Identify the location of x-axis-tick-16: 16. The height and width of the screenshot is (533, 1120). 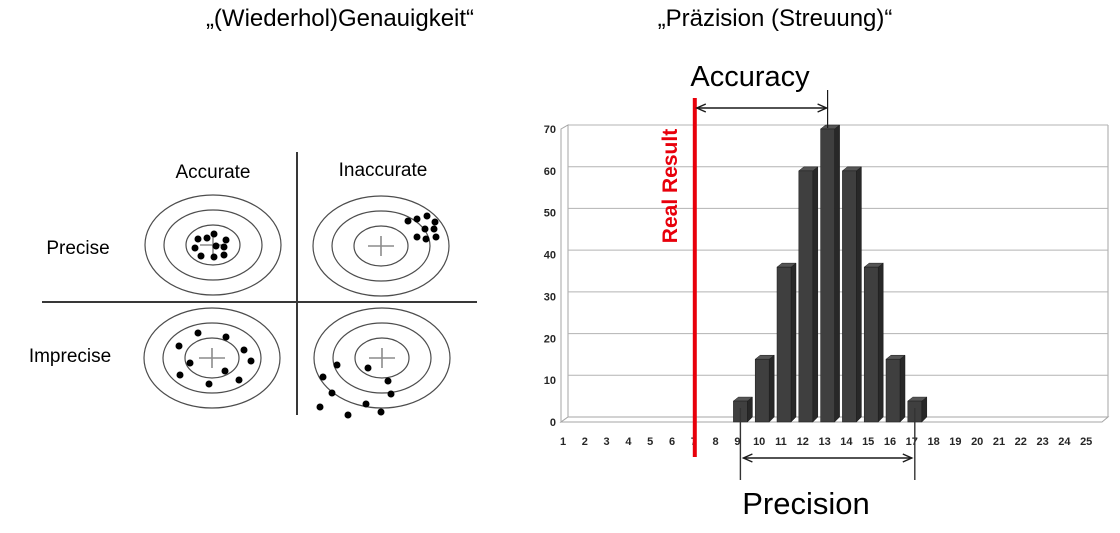
(890, 442).